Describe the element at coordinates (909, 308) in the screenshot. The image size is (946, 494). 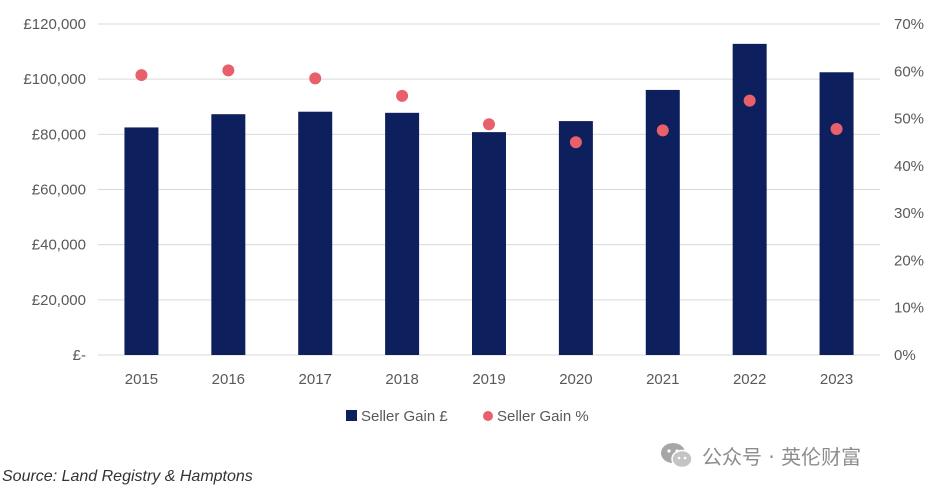
I see `y-right-tick-label: 10%` at that location.